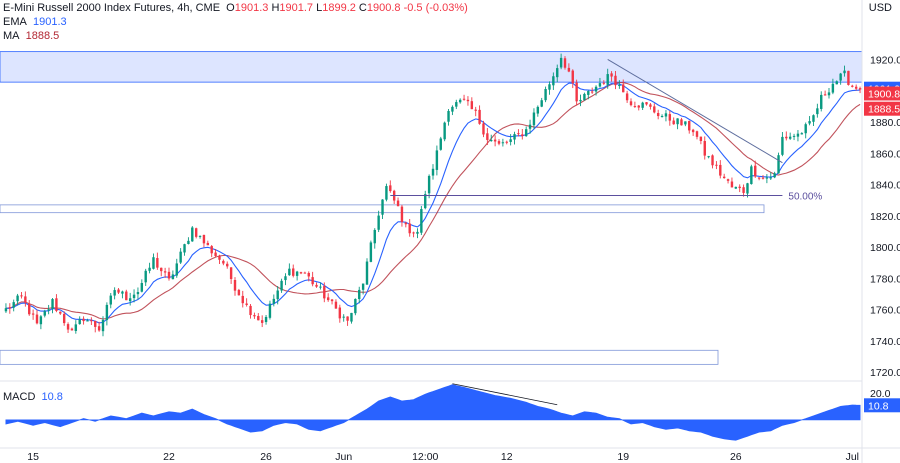  I want to click on ohlc-value: 1901.3, so click(253, 8).